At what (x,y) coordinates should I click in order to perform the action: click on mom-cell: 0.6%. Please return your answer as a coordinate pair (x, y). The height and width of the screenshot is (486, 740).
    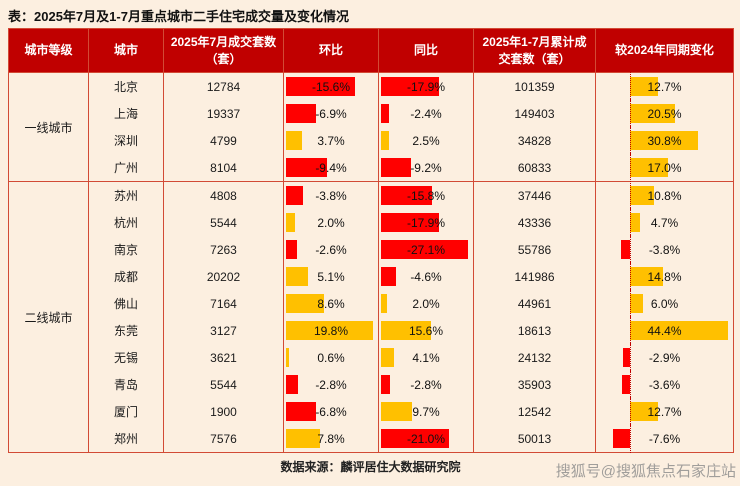
    Looking at the image, I should click on (331, 357).